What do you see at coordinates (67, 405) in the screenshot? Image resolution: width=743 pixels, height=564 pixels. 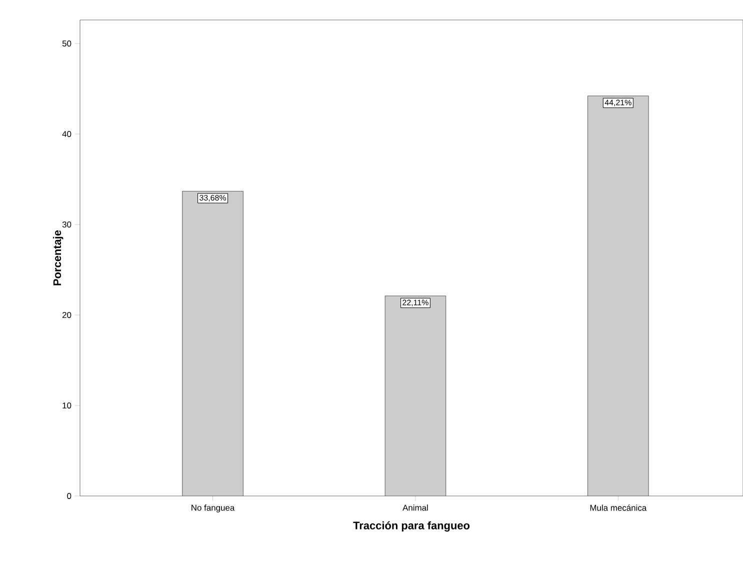 I see `y-tick-label: 10` at bounding box center [67, 405].